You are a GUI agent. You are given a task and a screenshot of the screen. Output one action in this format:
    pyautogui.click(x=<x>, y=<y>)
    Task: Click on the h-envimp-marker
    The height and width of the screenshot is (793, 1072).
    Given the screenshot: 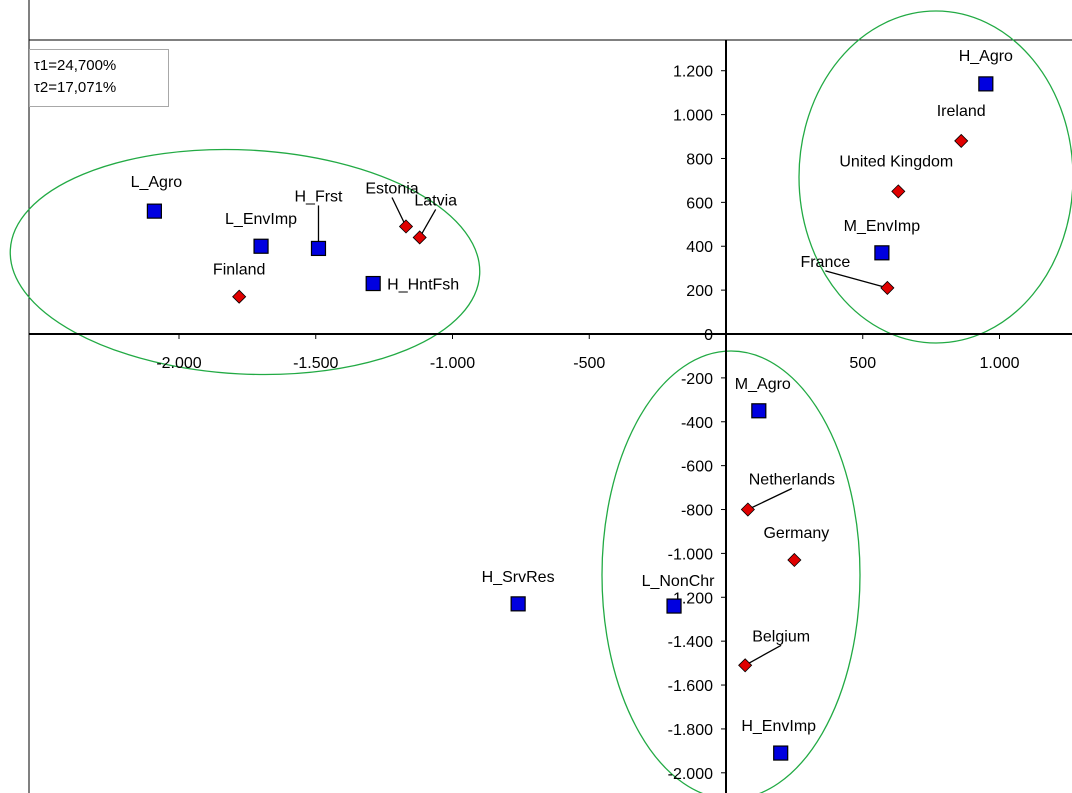 What is the action you would take?
    pyautogui.click(x=781, y=753)
    